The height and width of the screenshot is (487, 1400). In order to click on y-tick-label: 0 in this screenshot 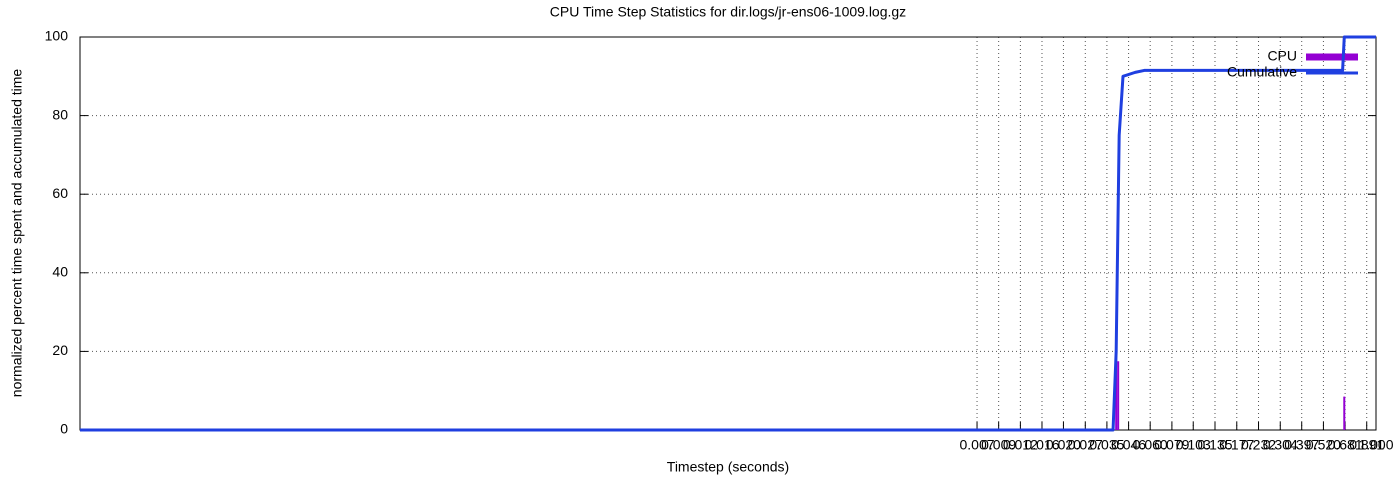, I will do `click(64, 429)`.